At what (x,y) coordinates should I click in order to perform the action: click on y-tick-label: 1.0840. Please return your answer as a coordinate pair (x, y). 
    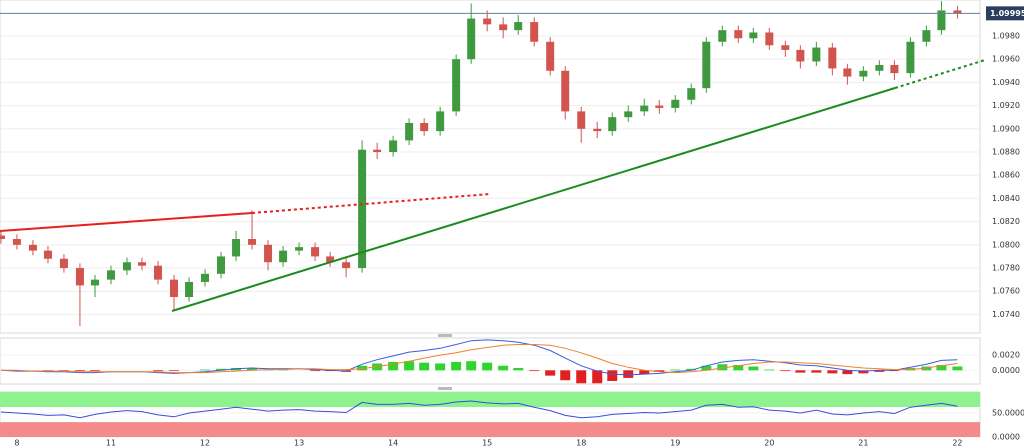
    Looking at the image, I should click on (1006, 198).